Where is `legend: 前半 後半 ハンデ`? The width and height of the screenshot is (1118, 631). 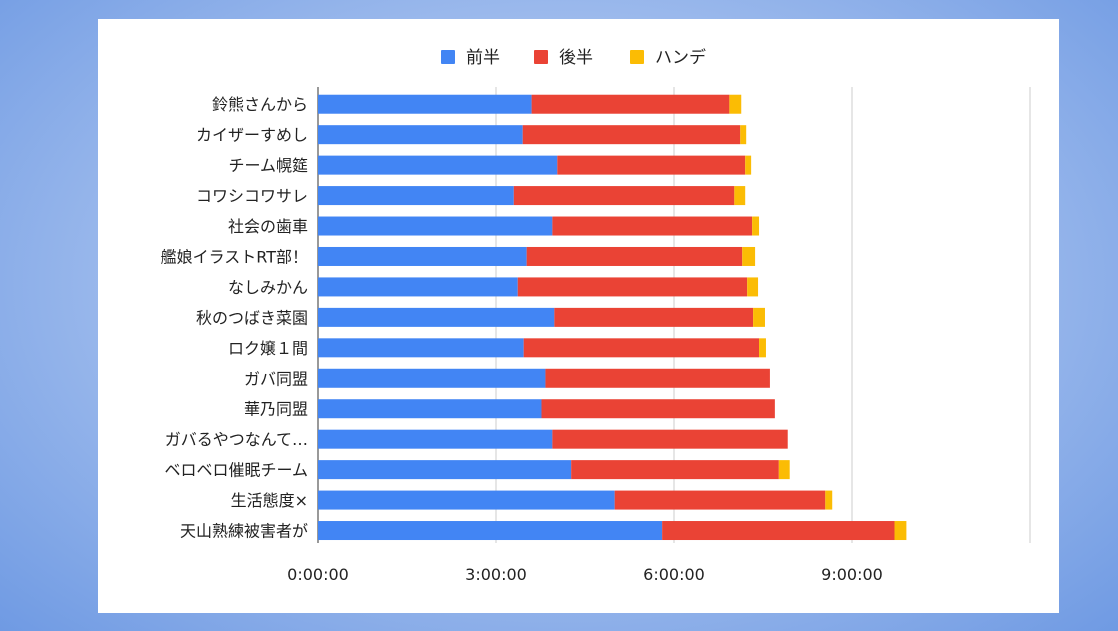 legend: 前半 後半 ハンデ is located at coordinates (573, 57).